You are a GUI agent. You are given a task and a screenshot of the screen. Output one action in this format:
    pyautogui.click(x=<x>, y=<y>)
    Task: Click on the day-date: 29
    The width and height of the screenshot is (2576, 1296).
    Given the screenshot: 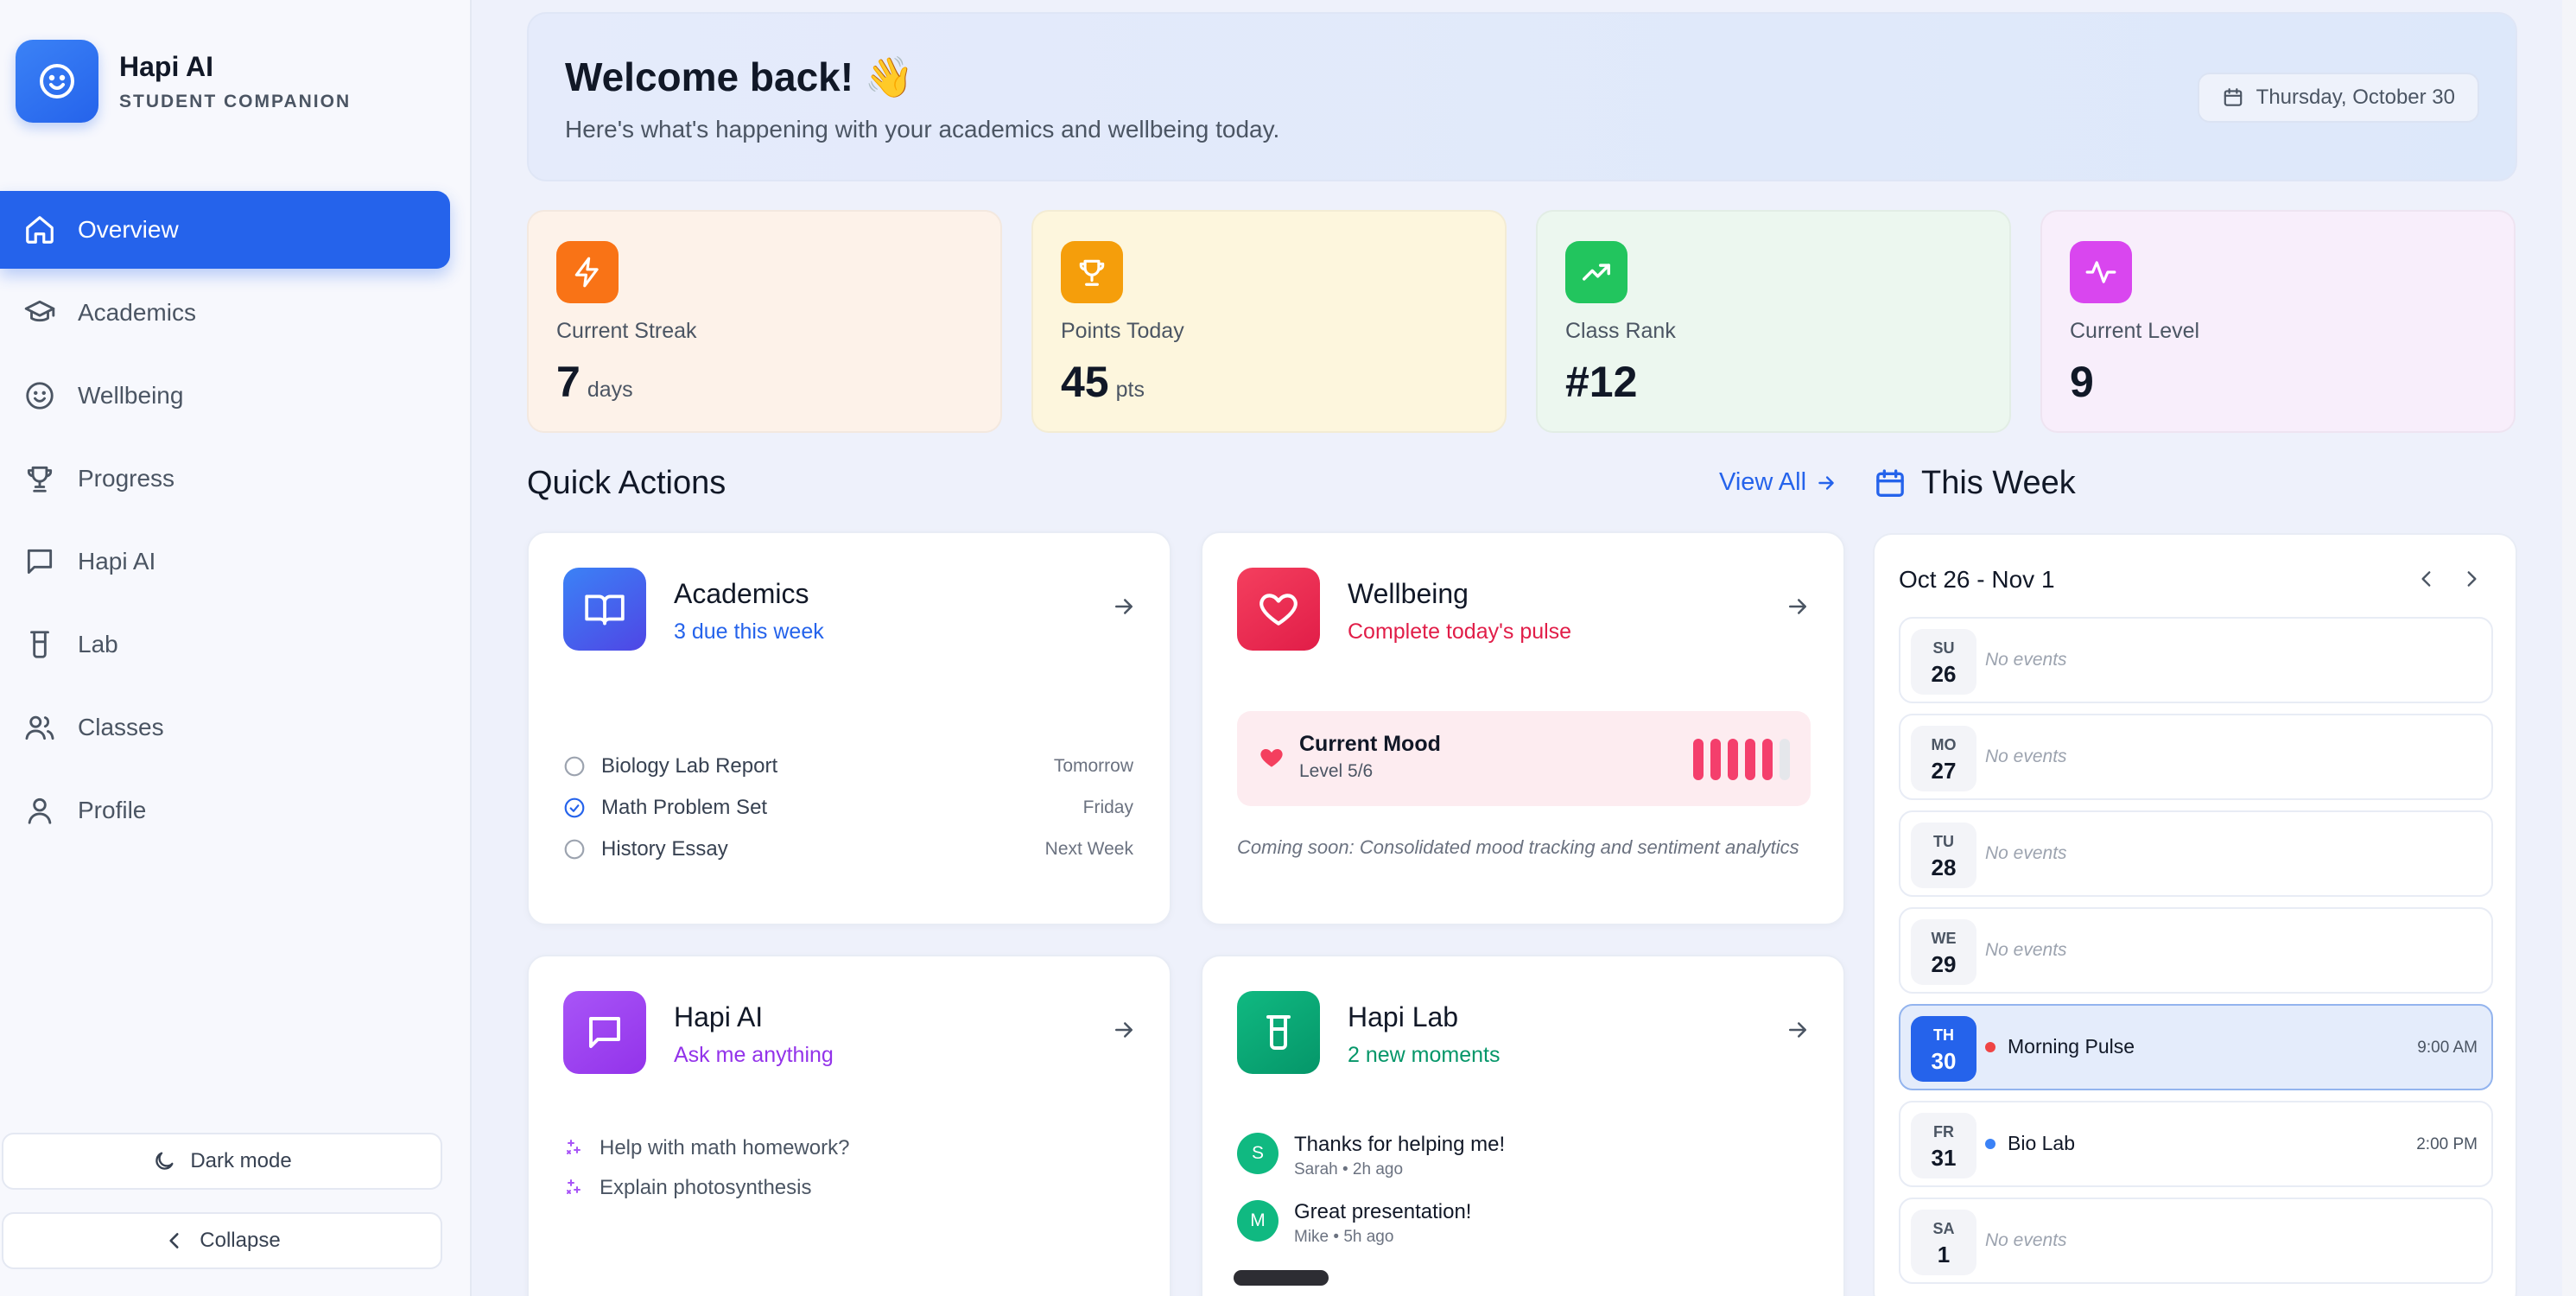 What is the action you would take?
    pyautogui.click(x=1944, y=964)
    